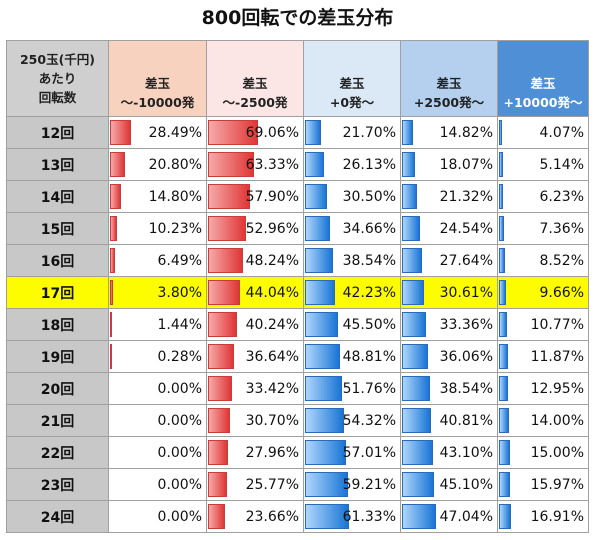 The image size is (595, 540). What do you see at coordinates (175, 133) in the screenshot?
I see `cell-value: 28.49%` at bounding box center [175, 133].